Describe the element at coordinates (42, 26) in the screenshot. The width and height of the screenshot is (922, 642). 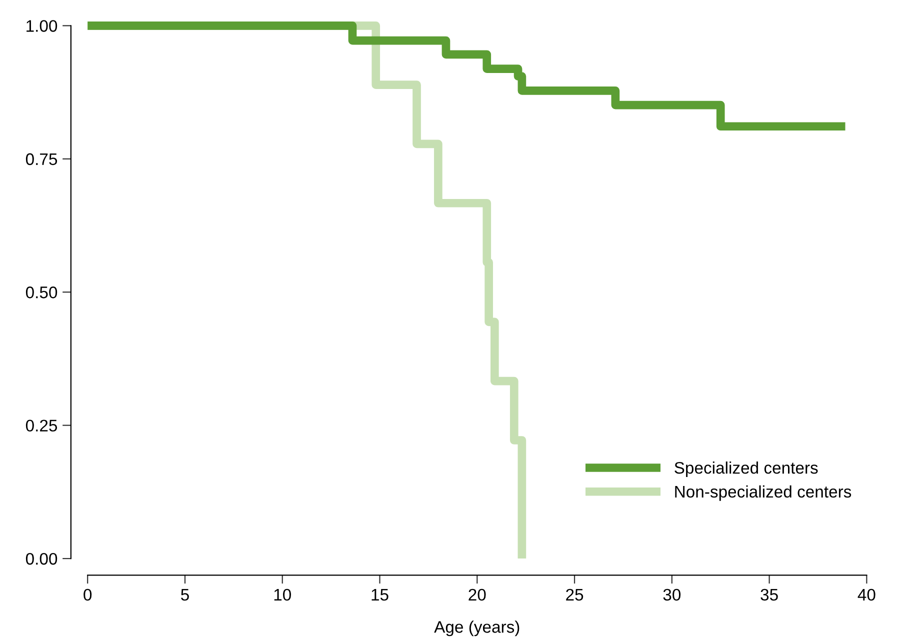
I see `y-tick-label: 1.00` at that location.